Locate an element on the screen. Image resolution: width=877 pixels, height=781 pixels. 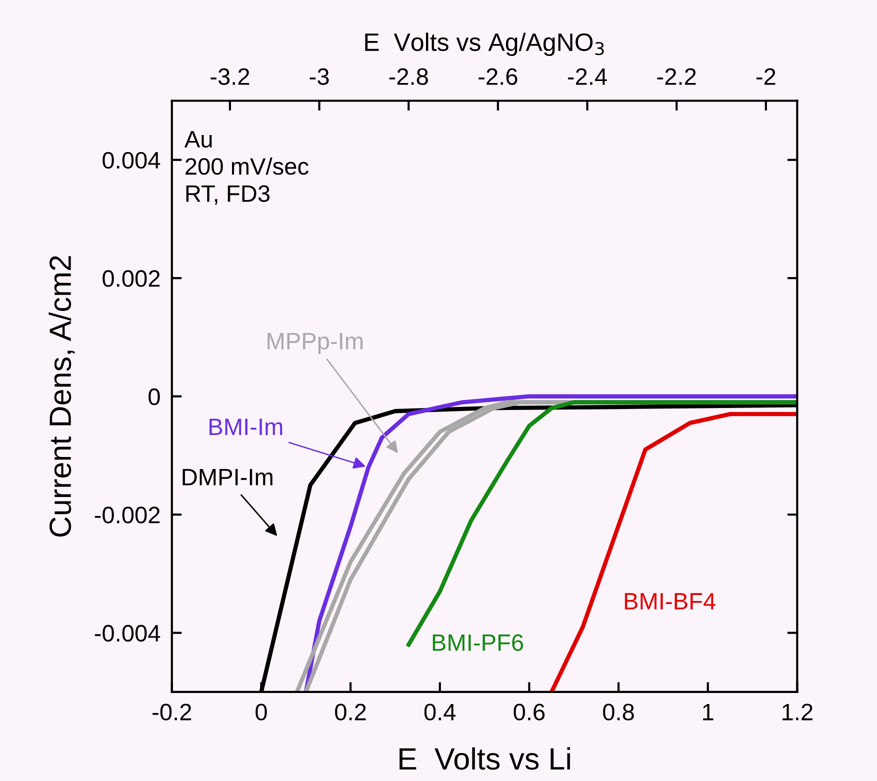
x2-tick-label: -3 is located at coordinates (319, 76).